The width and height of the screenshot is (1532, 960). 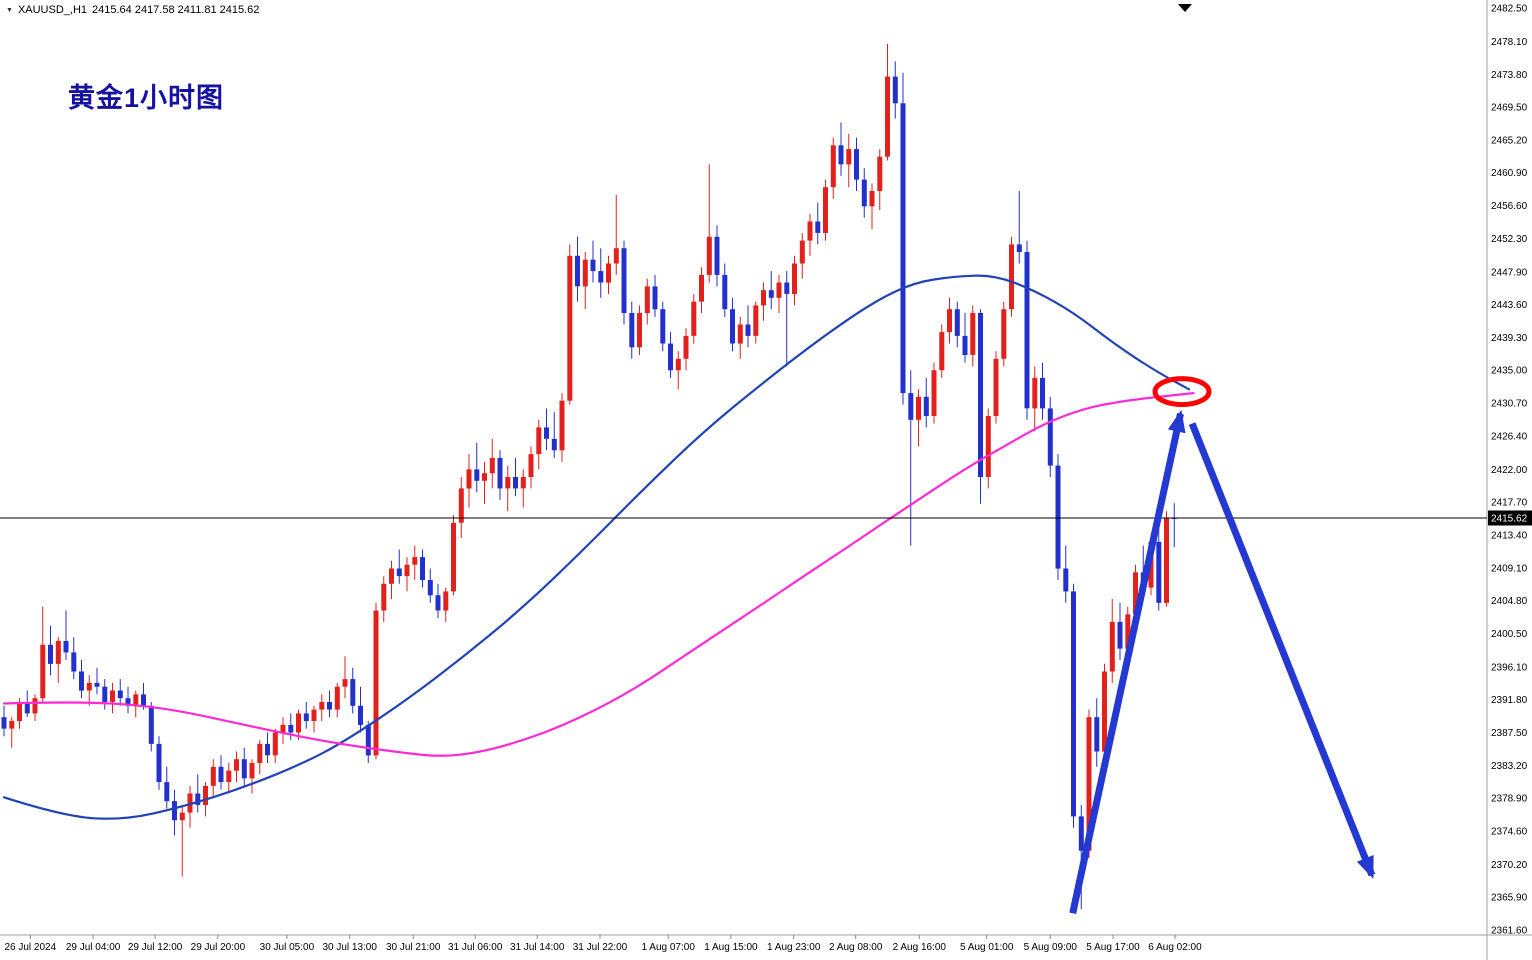 I want to click on price-axis-label: 2391.80, so click(x=1509, y=700).